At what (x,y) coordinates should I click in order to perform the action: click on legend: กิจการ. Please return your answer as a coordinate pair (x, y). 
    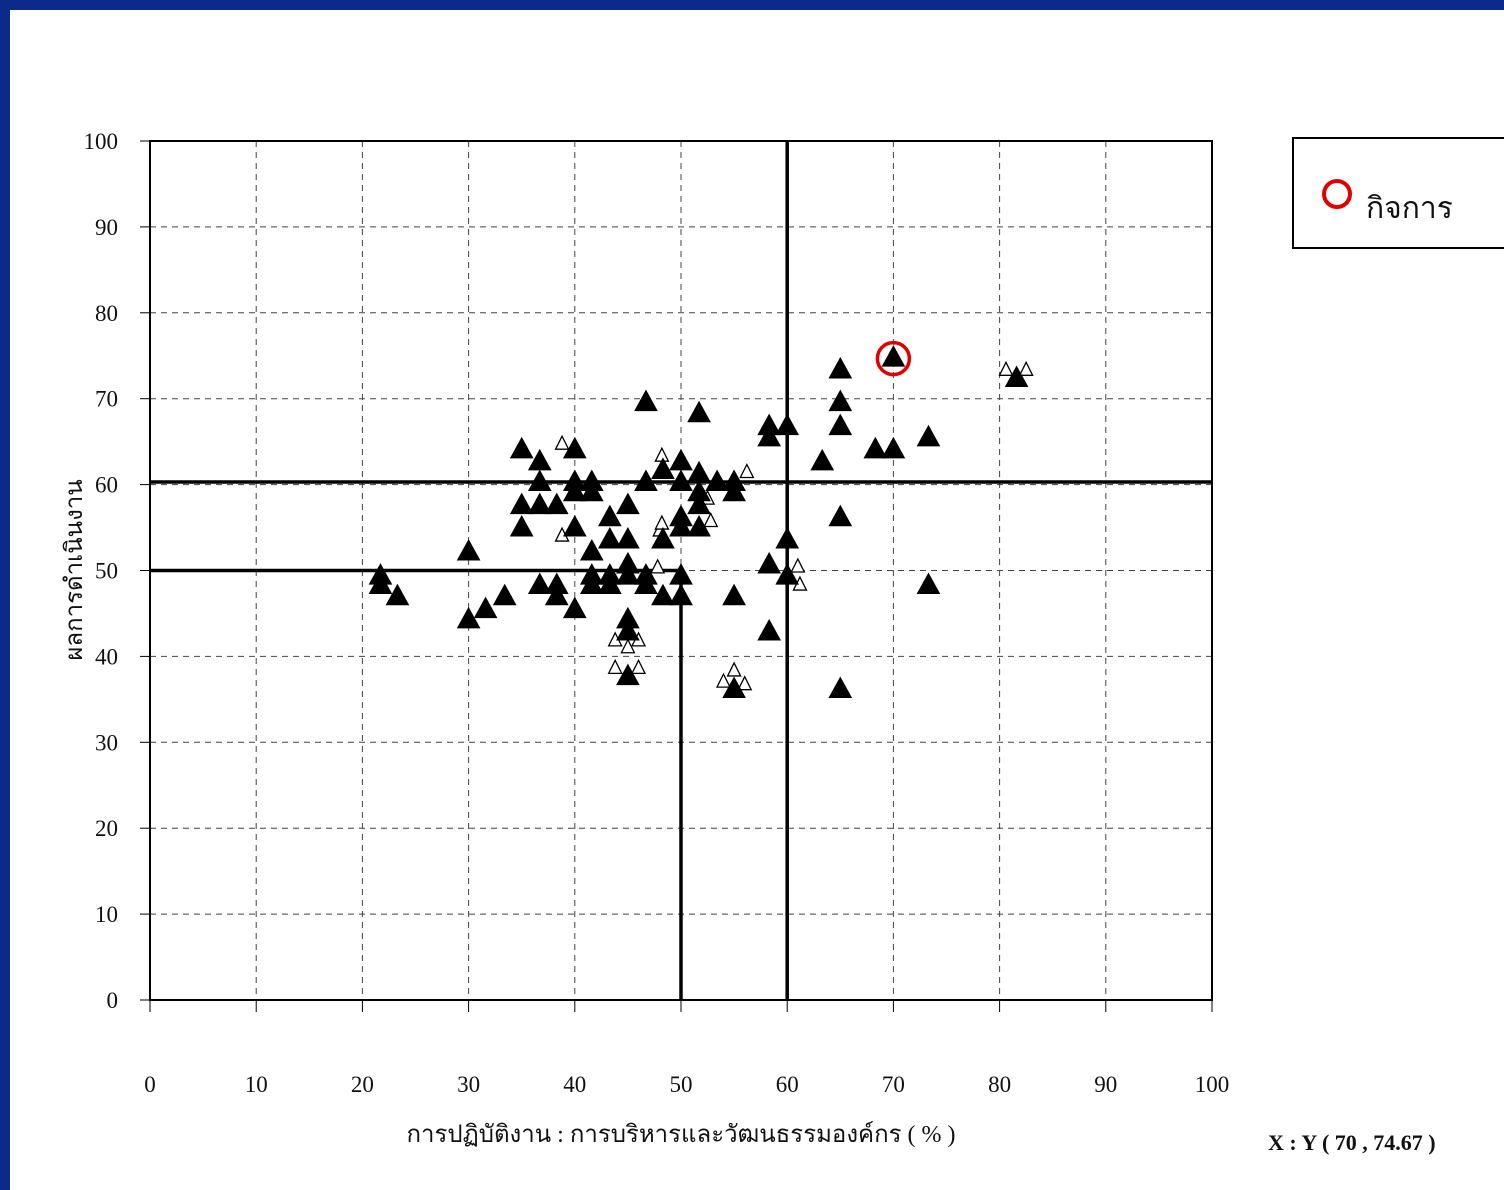
    Looking at the image, I should click on (1398, 193).